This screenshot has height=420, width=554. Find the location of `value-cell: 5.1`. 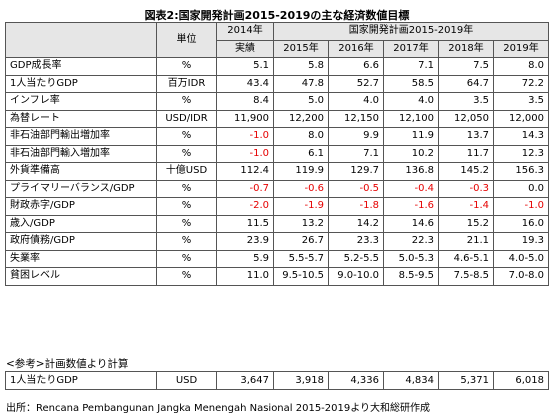

value-cell: 5.1 is located at coordinates (245, 66).